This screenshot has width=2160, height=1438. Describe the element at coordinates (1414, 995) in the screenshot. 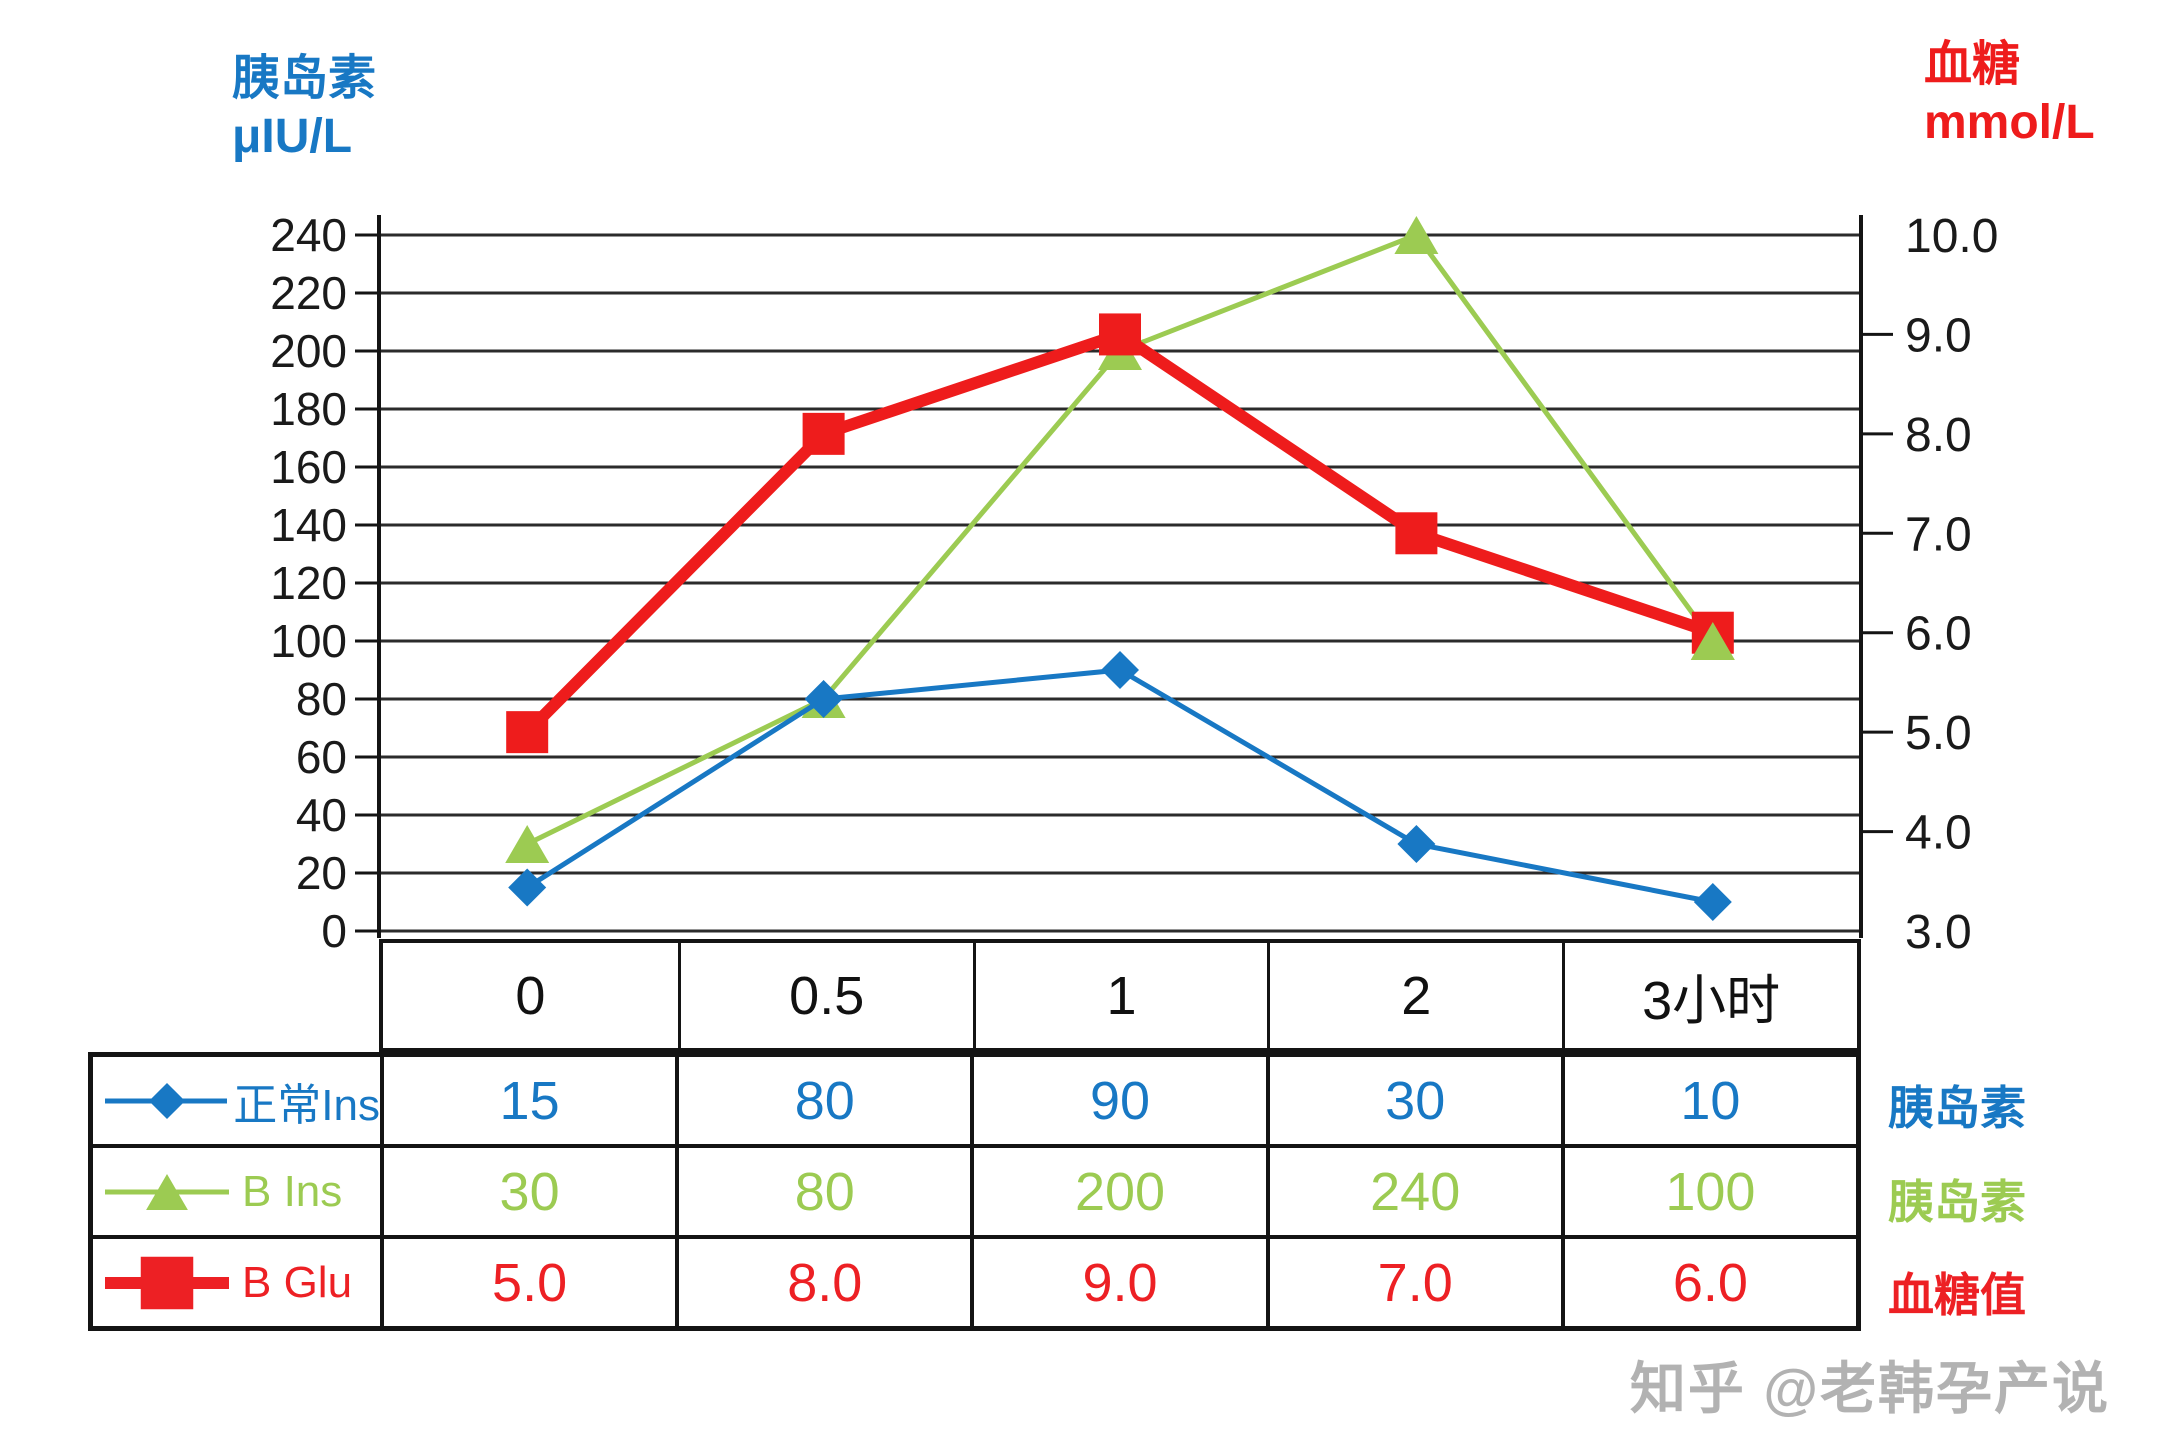

I see `x-label: 2` at that location.